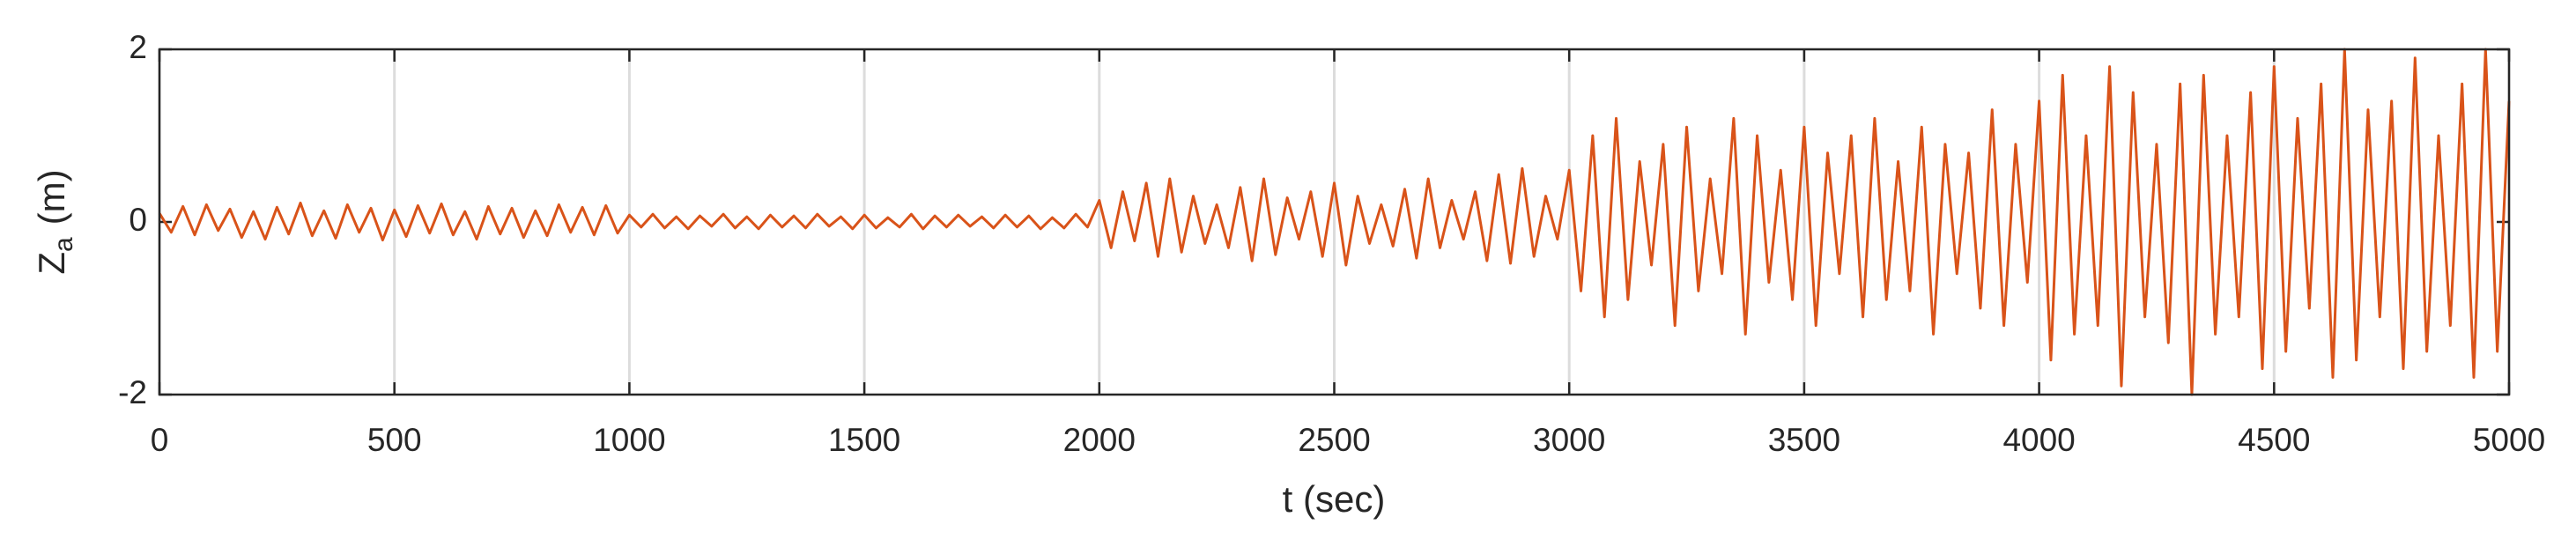 This screenshot has width=2576, height=554. What do you see at coordinates (1335, 499) in the screenshot?
I see `x-axis-label: t (sec)` at bounding box center [1335, 499].